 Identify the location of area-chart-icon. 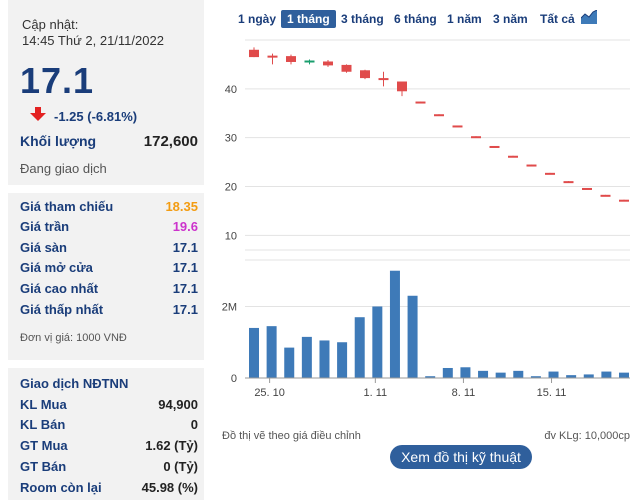
(589, 17).